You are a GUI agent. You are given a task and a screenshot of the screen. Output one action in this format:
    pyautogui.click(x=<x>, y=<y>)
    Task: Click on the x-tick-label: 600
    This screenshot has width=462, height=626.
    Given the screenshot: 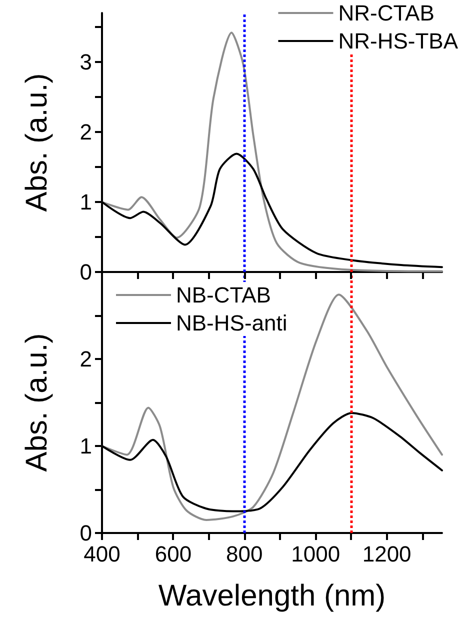 What is the action you would take?
    pyautogui.click(x=173, y=554)
    